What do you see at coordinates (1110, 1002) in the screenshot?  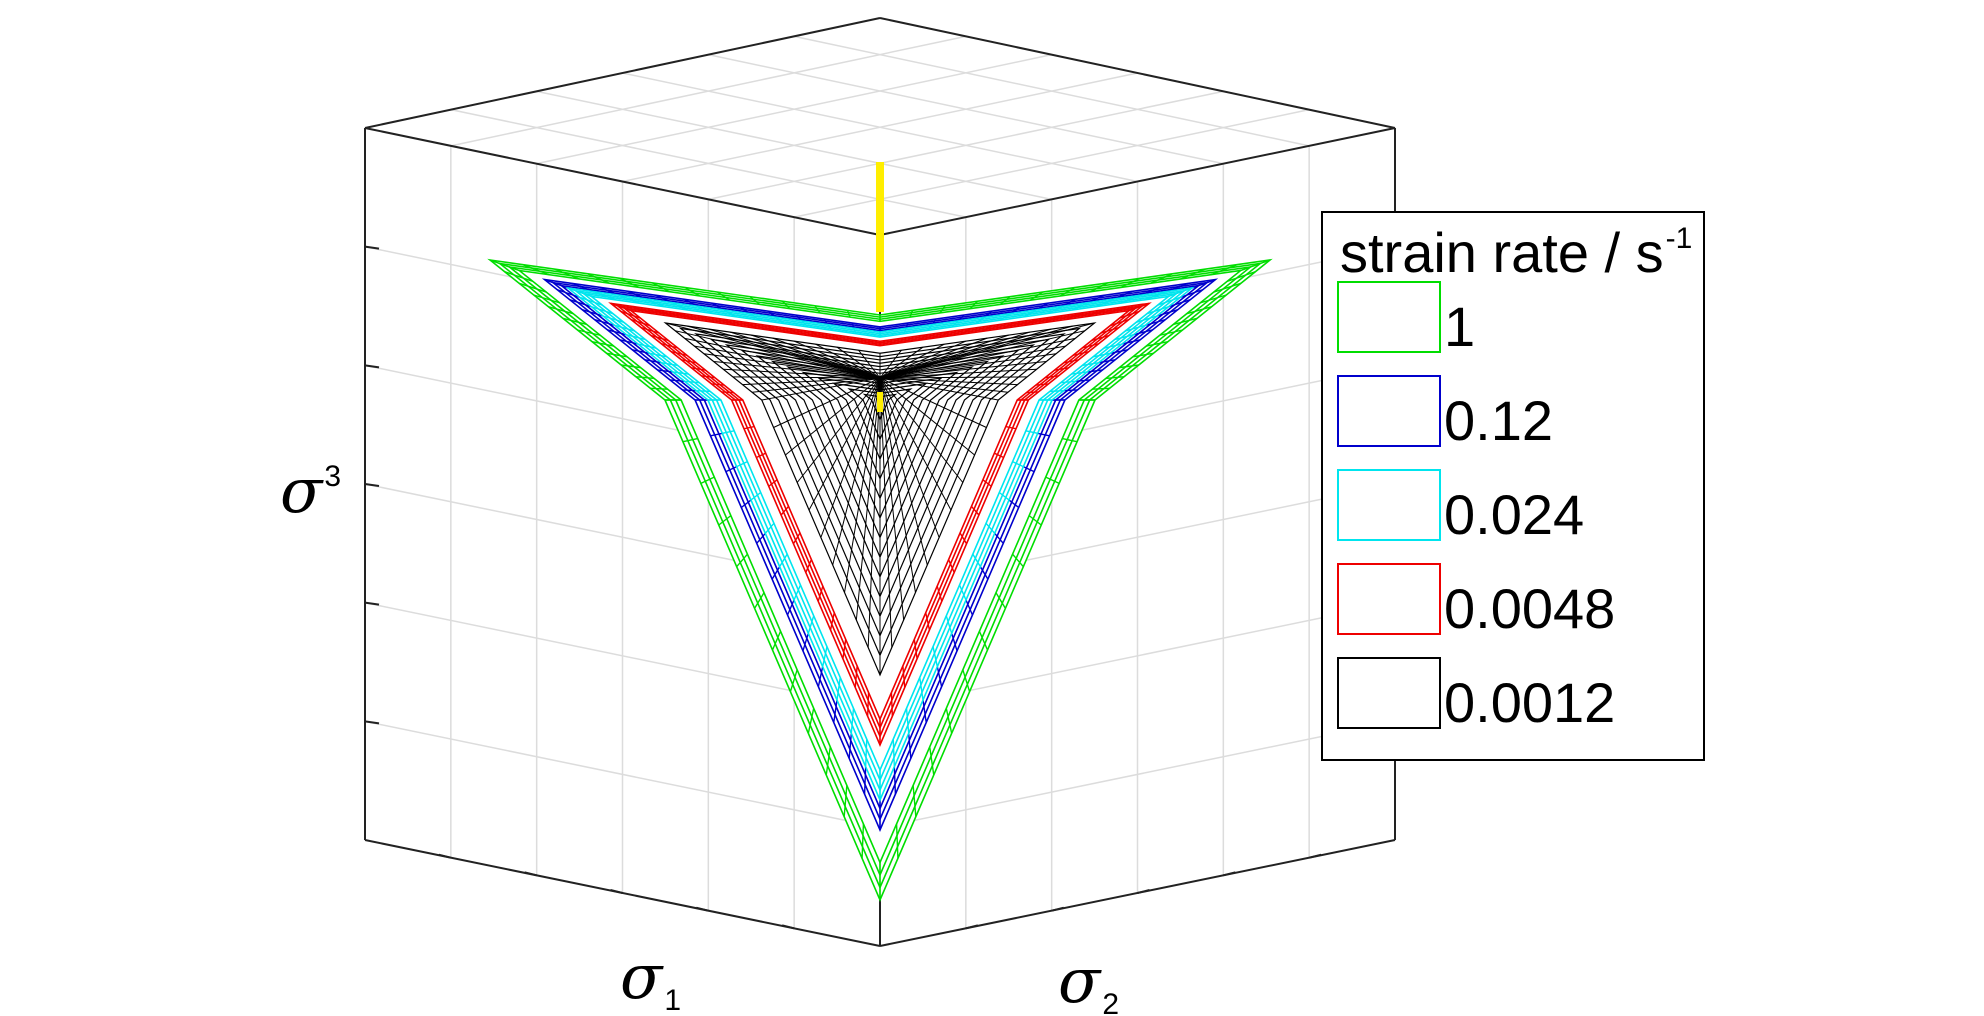 I see `axis-label-sigma2-subscript: 2` at bounding box center [1110, 1002].